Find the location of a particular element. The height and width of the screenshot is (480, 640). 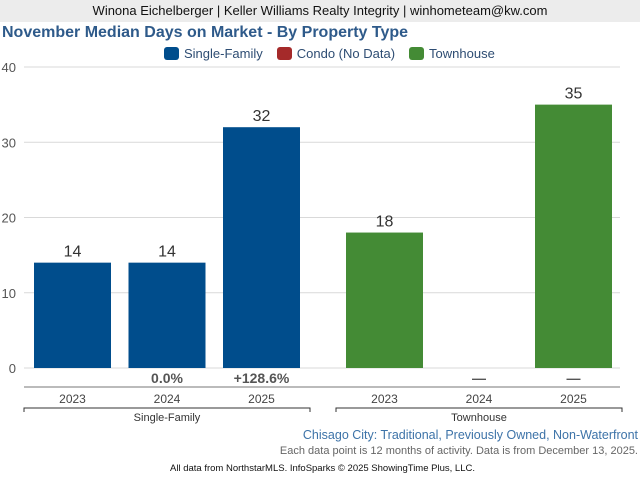

bar-single-family-2024 is located at coordinates (167, 315).